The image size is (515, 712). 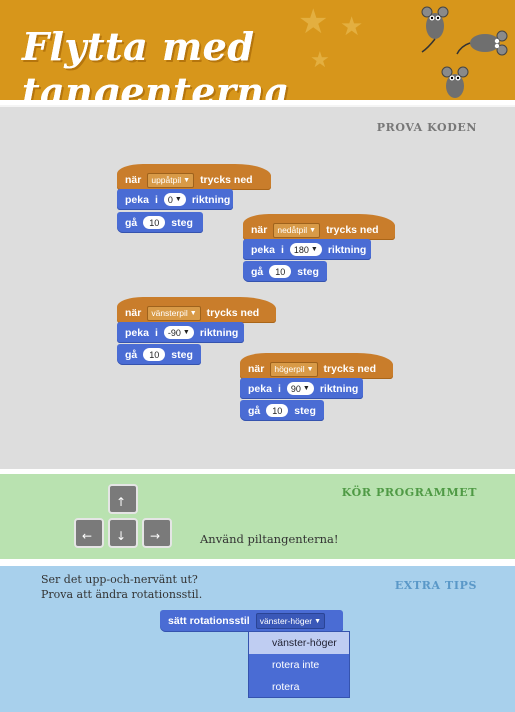 I want to click on direction-input: 0 ▼, so click(x=174, y=199).